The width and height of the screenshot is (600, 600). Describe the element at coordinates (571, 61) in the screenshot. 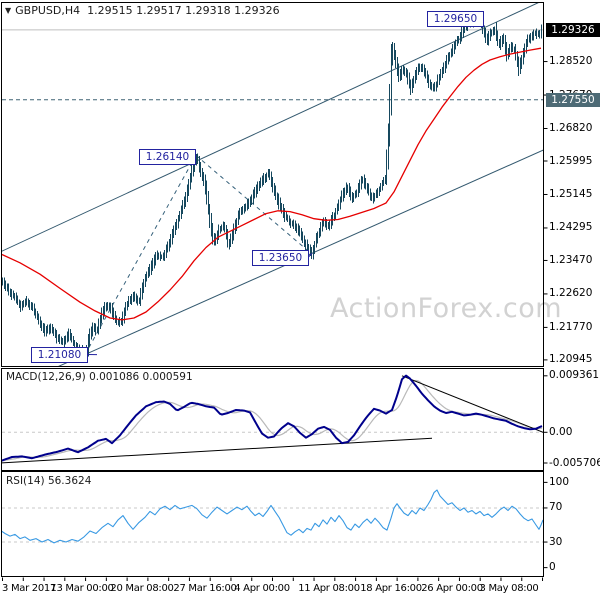

I see `price-axis-label: 1.28520` at that location.